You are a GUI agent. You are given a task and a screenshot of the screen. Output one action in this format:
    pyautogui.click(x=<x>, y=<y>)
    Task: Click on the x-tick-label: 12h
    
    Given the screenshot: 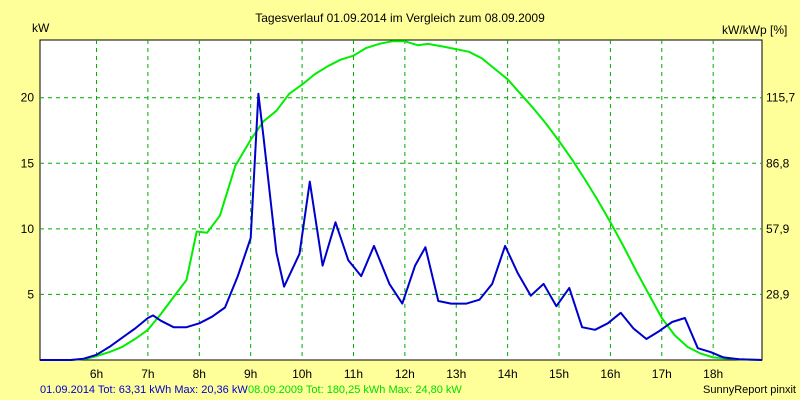 What is the action you would take?
    pyautogui.click(x=405, y=374)
    